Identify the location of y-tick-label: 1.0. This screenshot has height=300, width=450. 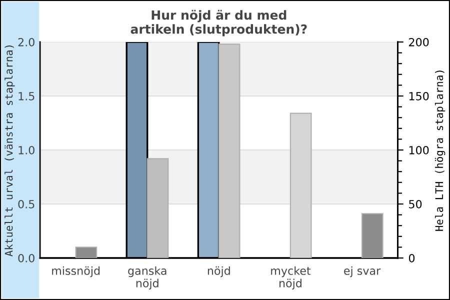
(26, 150).